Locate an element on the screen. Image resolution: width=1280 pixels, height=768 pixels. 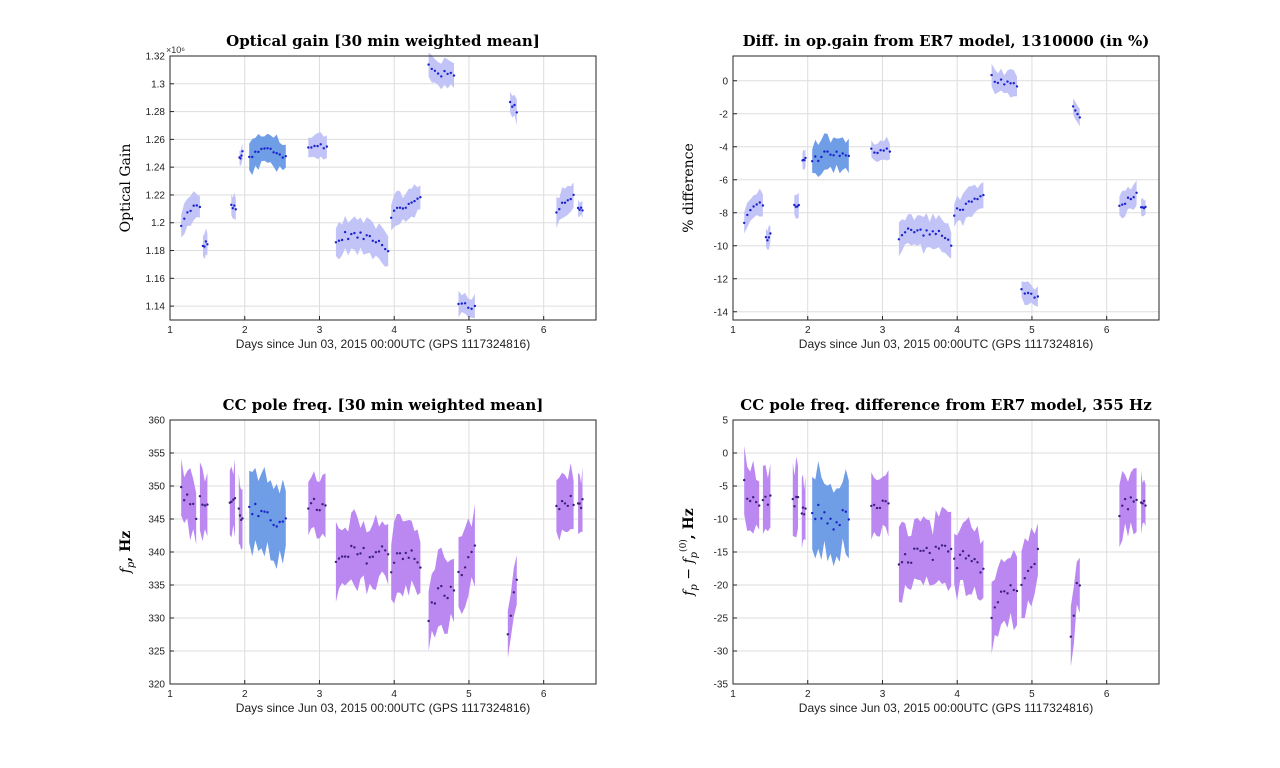
y-axis-label-part-2: − is located at coordinates (689, 574).